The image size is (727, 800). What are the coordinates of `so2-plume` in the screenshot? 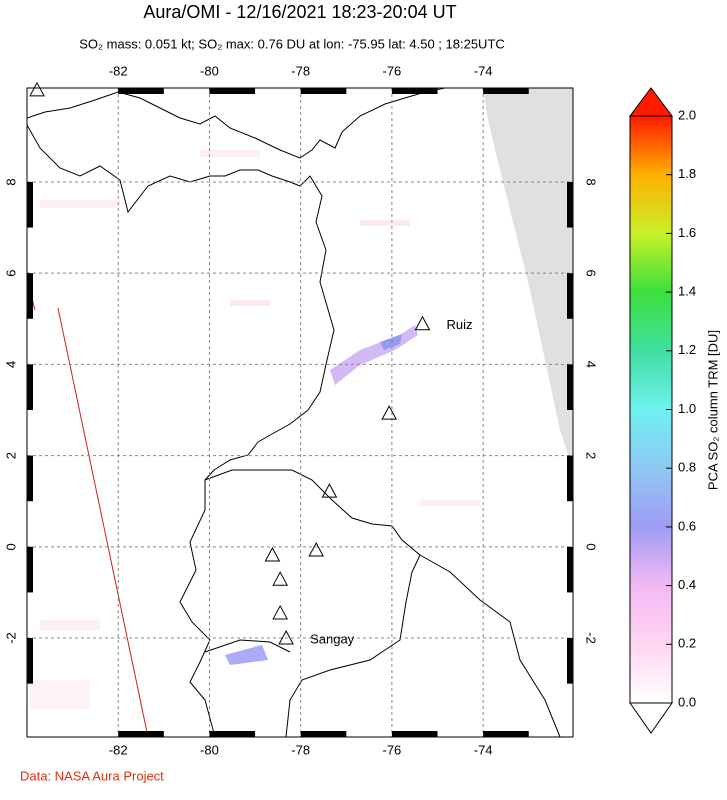 It's located at (246, 655).